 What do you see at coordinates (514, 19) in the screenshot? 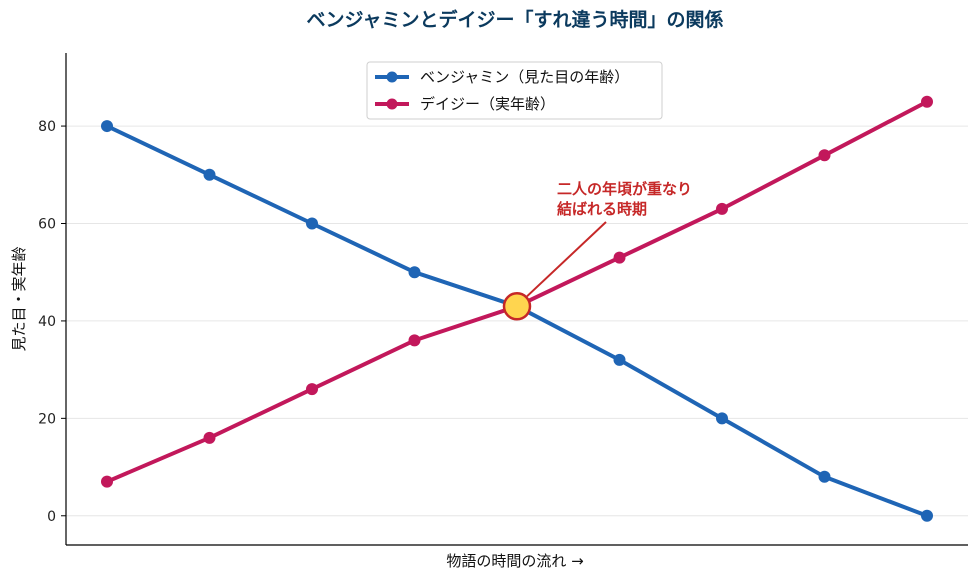
I see `chart-title: ベンジャミンとデイジー「すれ違う時間」の関係` at bounding box center [514, 19].